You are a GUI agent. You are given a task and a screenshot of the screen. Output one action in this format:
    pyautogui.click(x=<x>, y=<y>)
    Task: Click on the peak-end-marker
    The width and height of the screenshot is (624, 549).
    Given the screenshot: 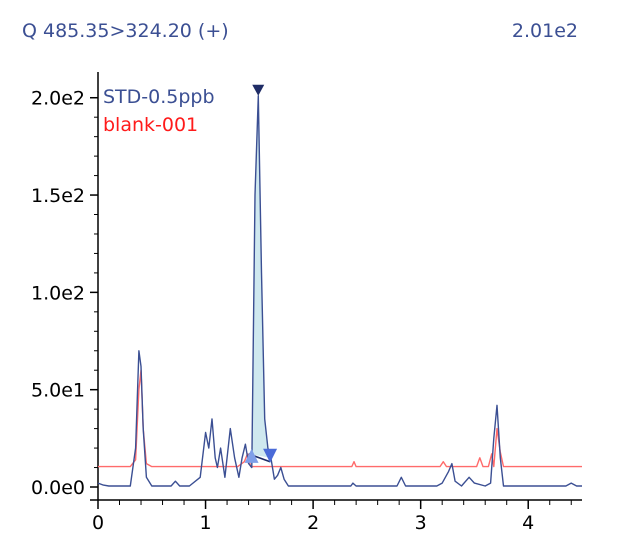 What is the action you would take?
    pyautogui.click(x=270, y=455)
    